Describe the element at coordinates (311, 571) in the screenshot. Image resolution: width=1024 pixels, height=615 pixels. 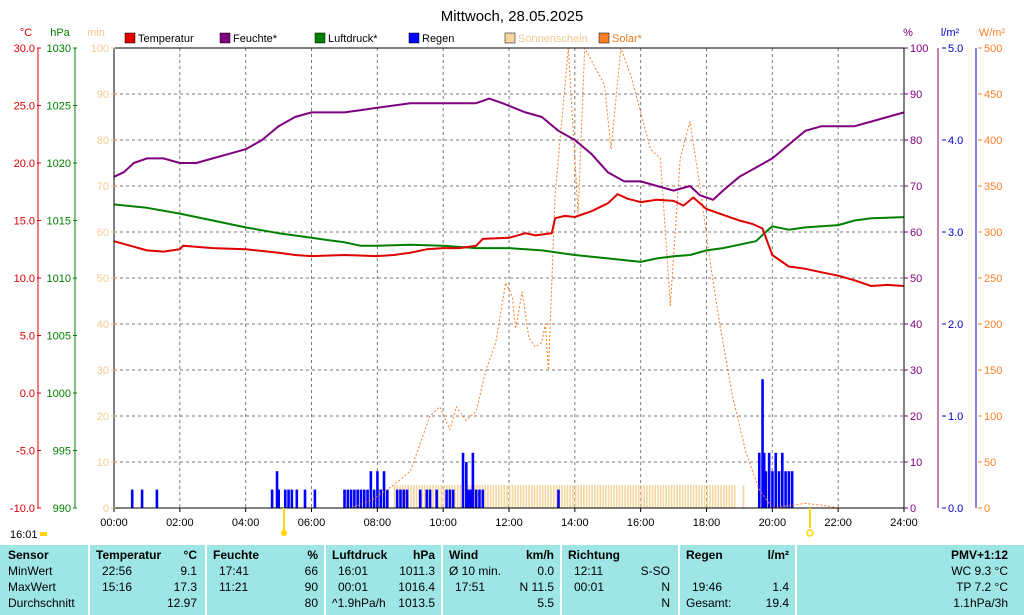
I see `humidity-min-value: 66` at that location.